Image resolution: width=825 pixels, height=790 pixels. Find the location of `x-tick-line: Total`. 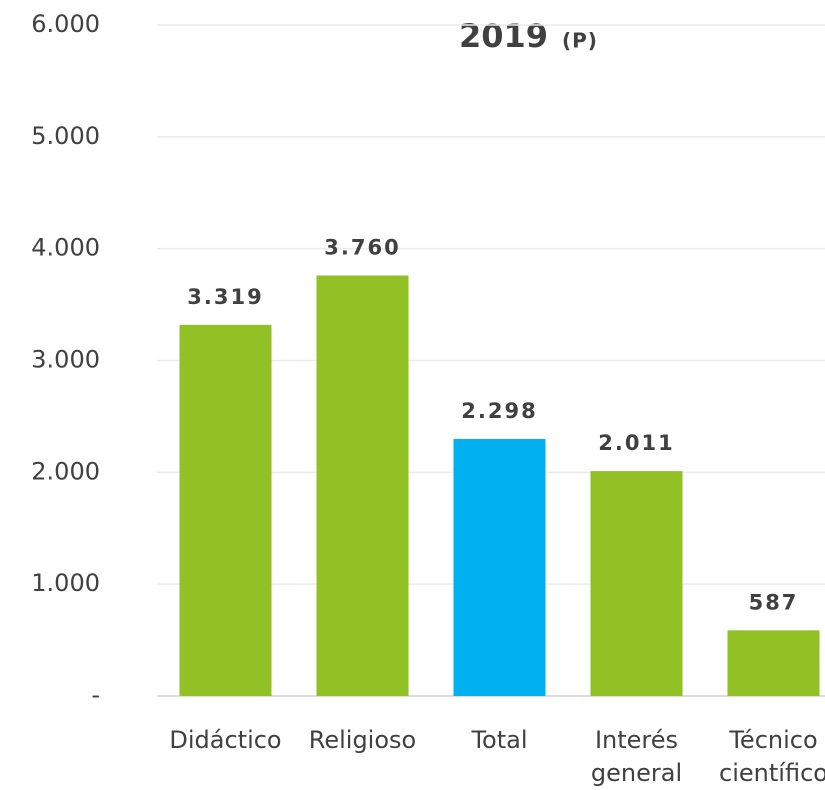

x-tick-line: Total is located at coordinates (498, 740).